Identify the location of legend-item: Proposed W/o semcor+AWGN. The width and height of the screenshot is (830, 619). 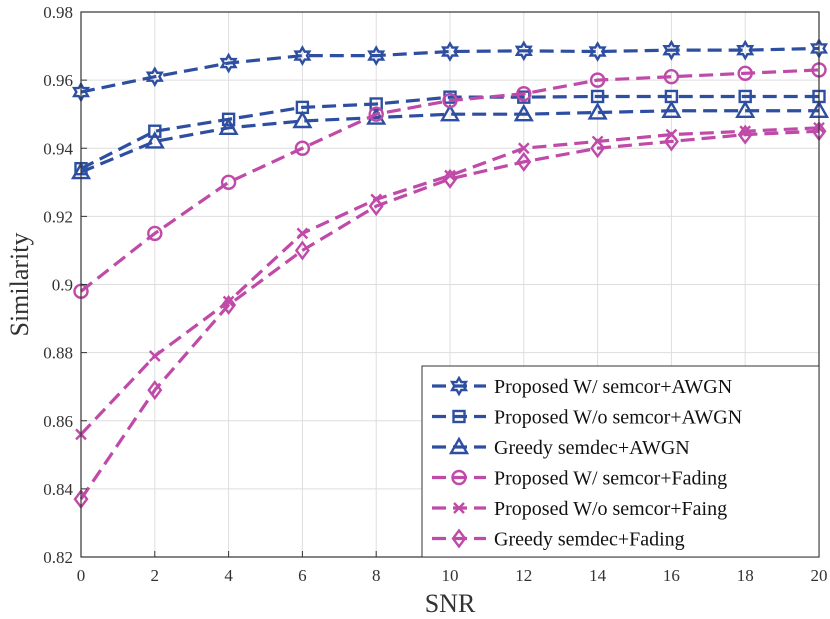
(587, 418).